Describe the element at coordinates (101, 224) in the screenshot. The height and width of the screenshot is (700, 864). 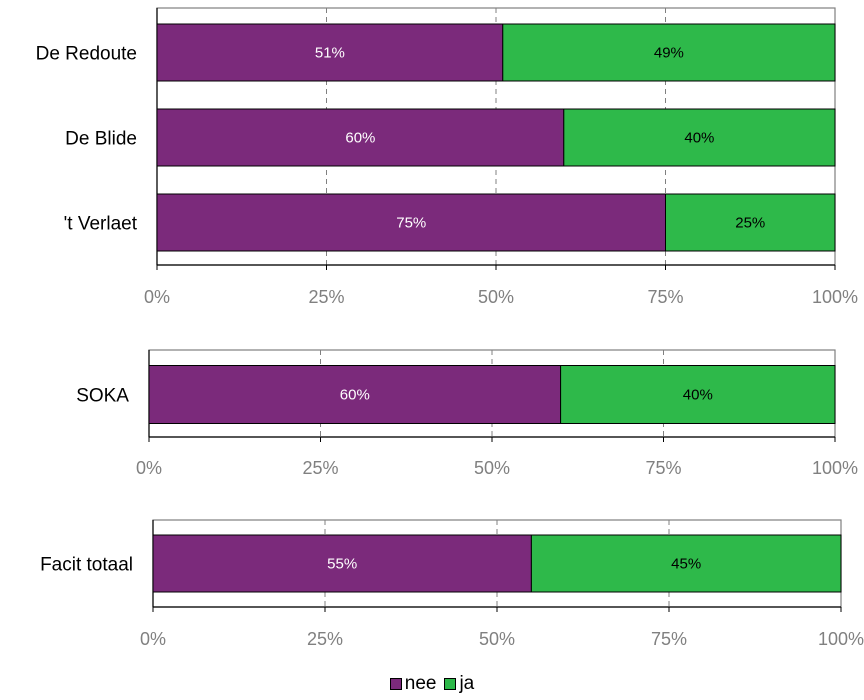
I see `category-label: 't Verlaet` at that location.